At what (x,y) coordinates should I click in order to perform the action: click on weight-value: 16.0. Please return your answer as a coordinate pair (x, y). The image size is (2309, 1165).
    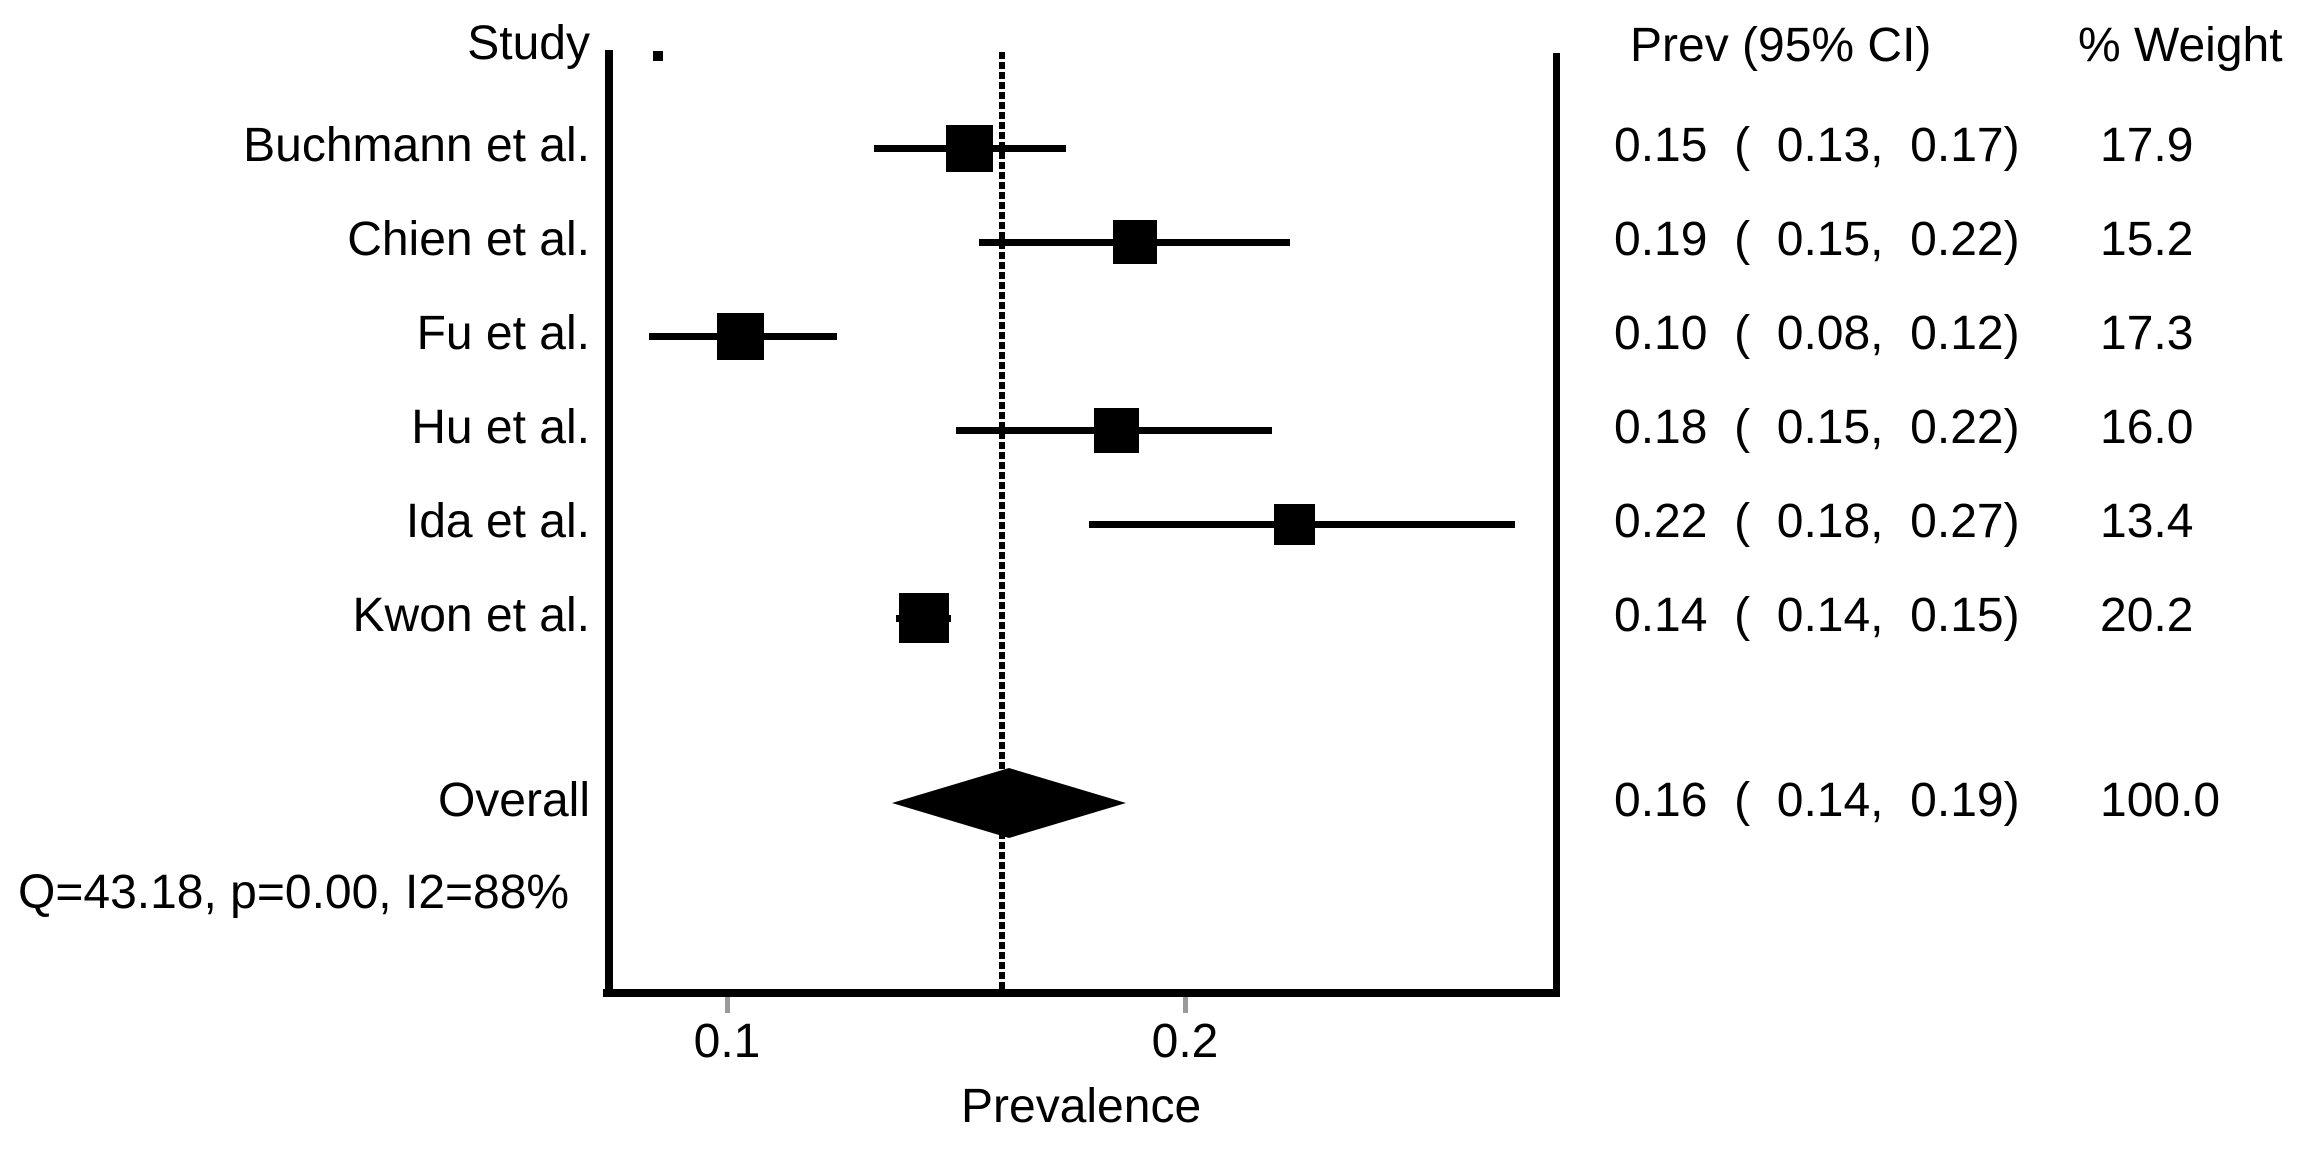
    Looking at the image, I should click on (2147, 427).